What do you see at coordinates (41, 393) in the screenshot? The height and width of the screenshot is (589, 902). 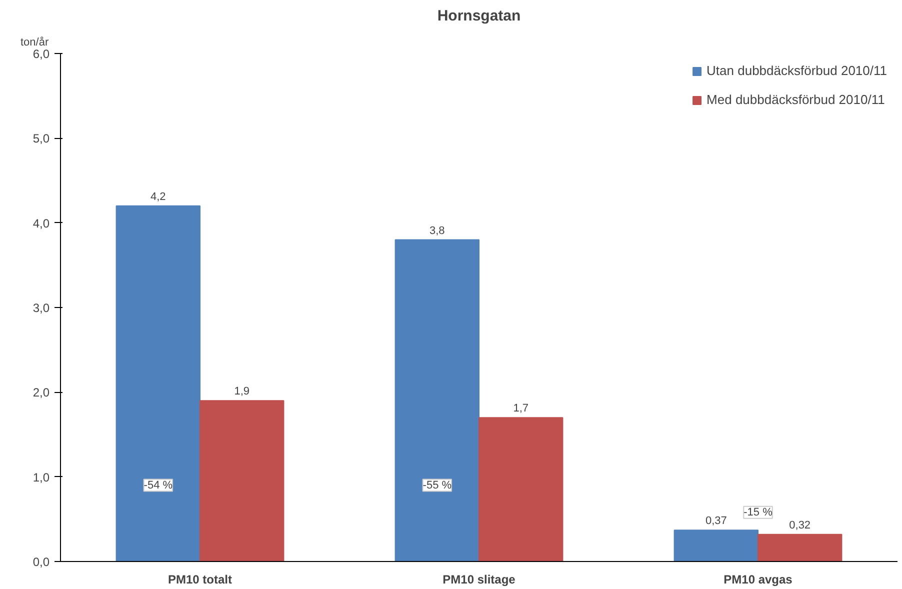 I see `y-tick-label: 2,0` at bounding box center [41, 393].